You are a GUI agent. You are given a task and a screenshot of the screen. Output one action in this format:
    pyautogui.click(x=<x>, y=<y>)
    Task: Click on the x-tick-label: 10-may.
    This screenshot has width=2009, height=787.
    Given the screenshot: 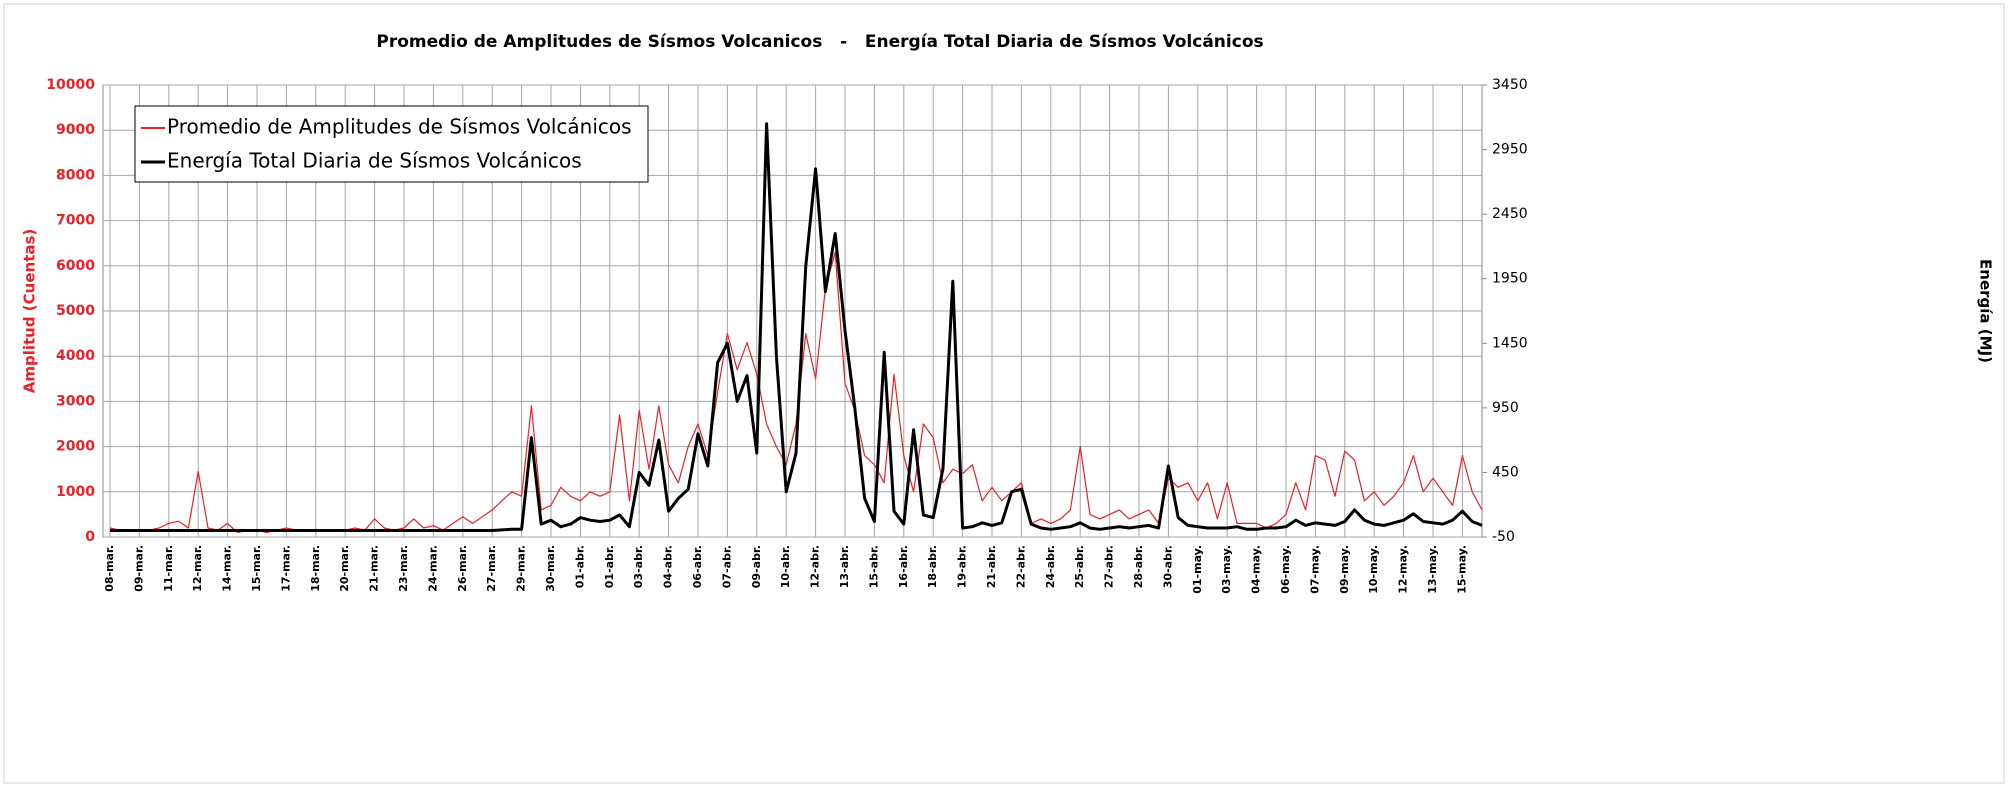 What is the action you would take?
    pyautogui.click(x=1373, y=569)
    